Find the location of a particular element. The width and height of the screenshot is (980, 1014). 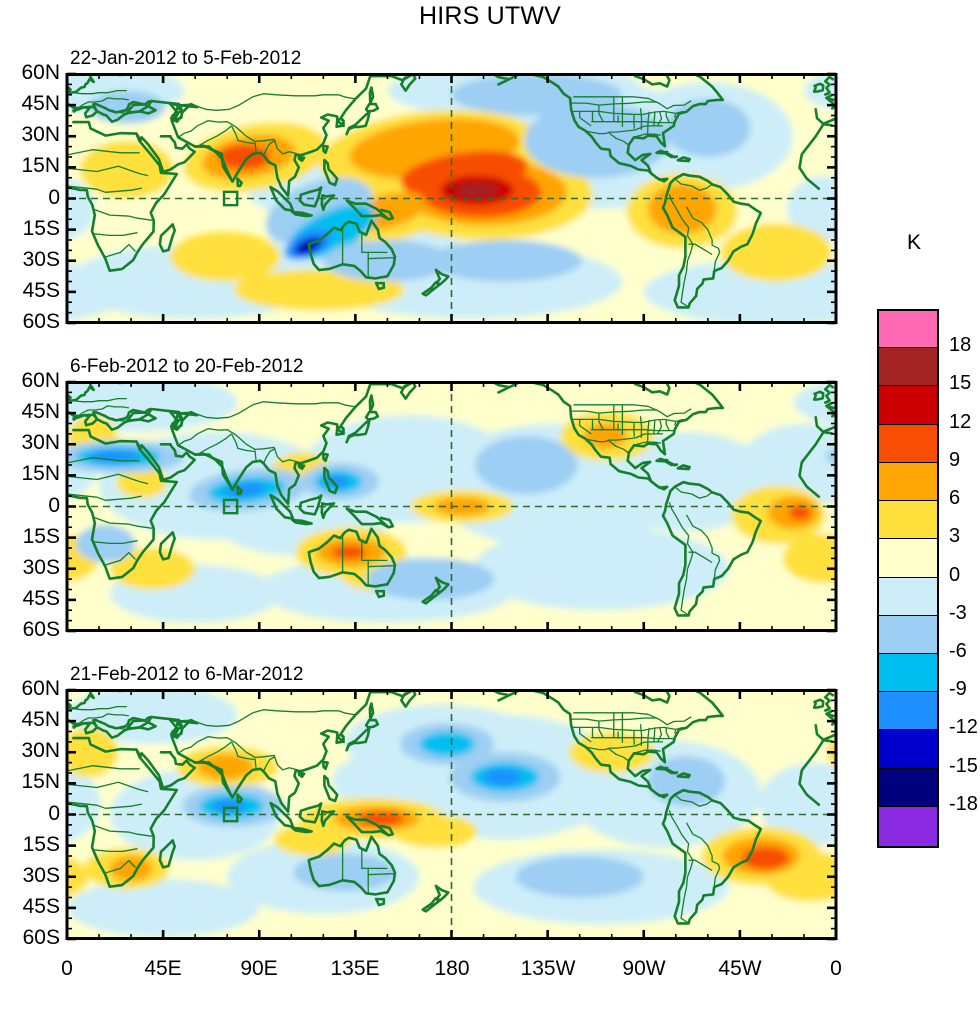

colorbar-tick-11: -15 is located at coordinates (963, 765).